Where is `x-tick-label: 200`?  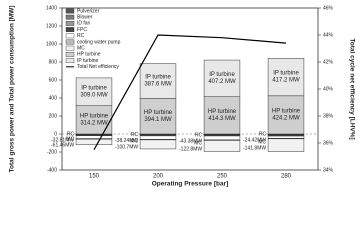 x-tick-label: 200 is located at coordinates (158, 177).